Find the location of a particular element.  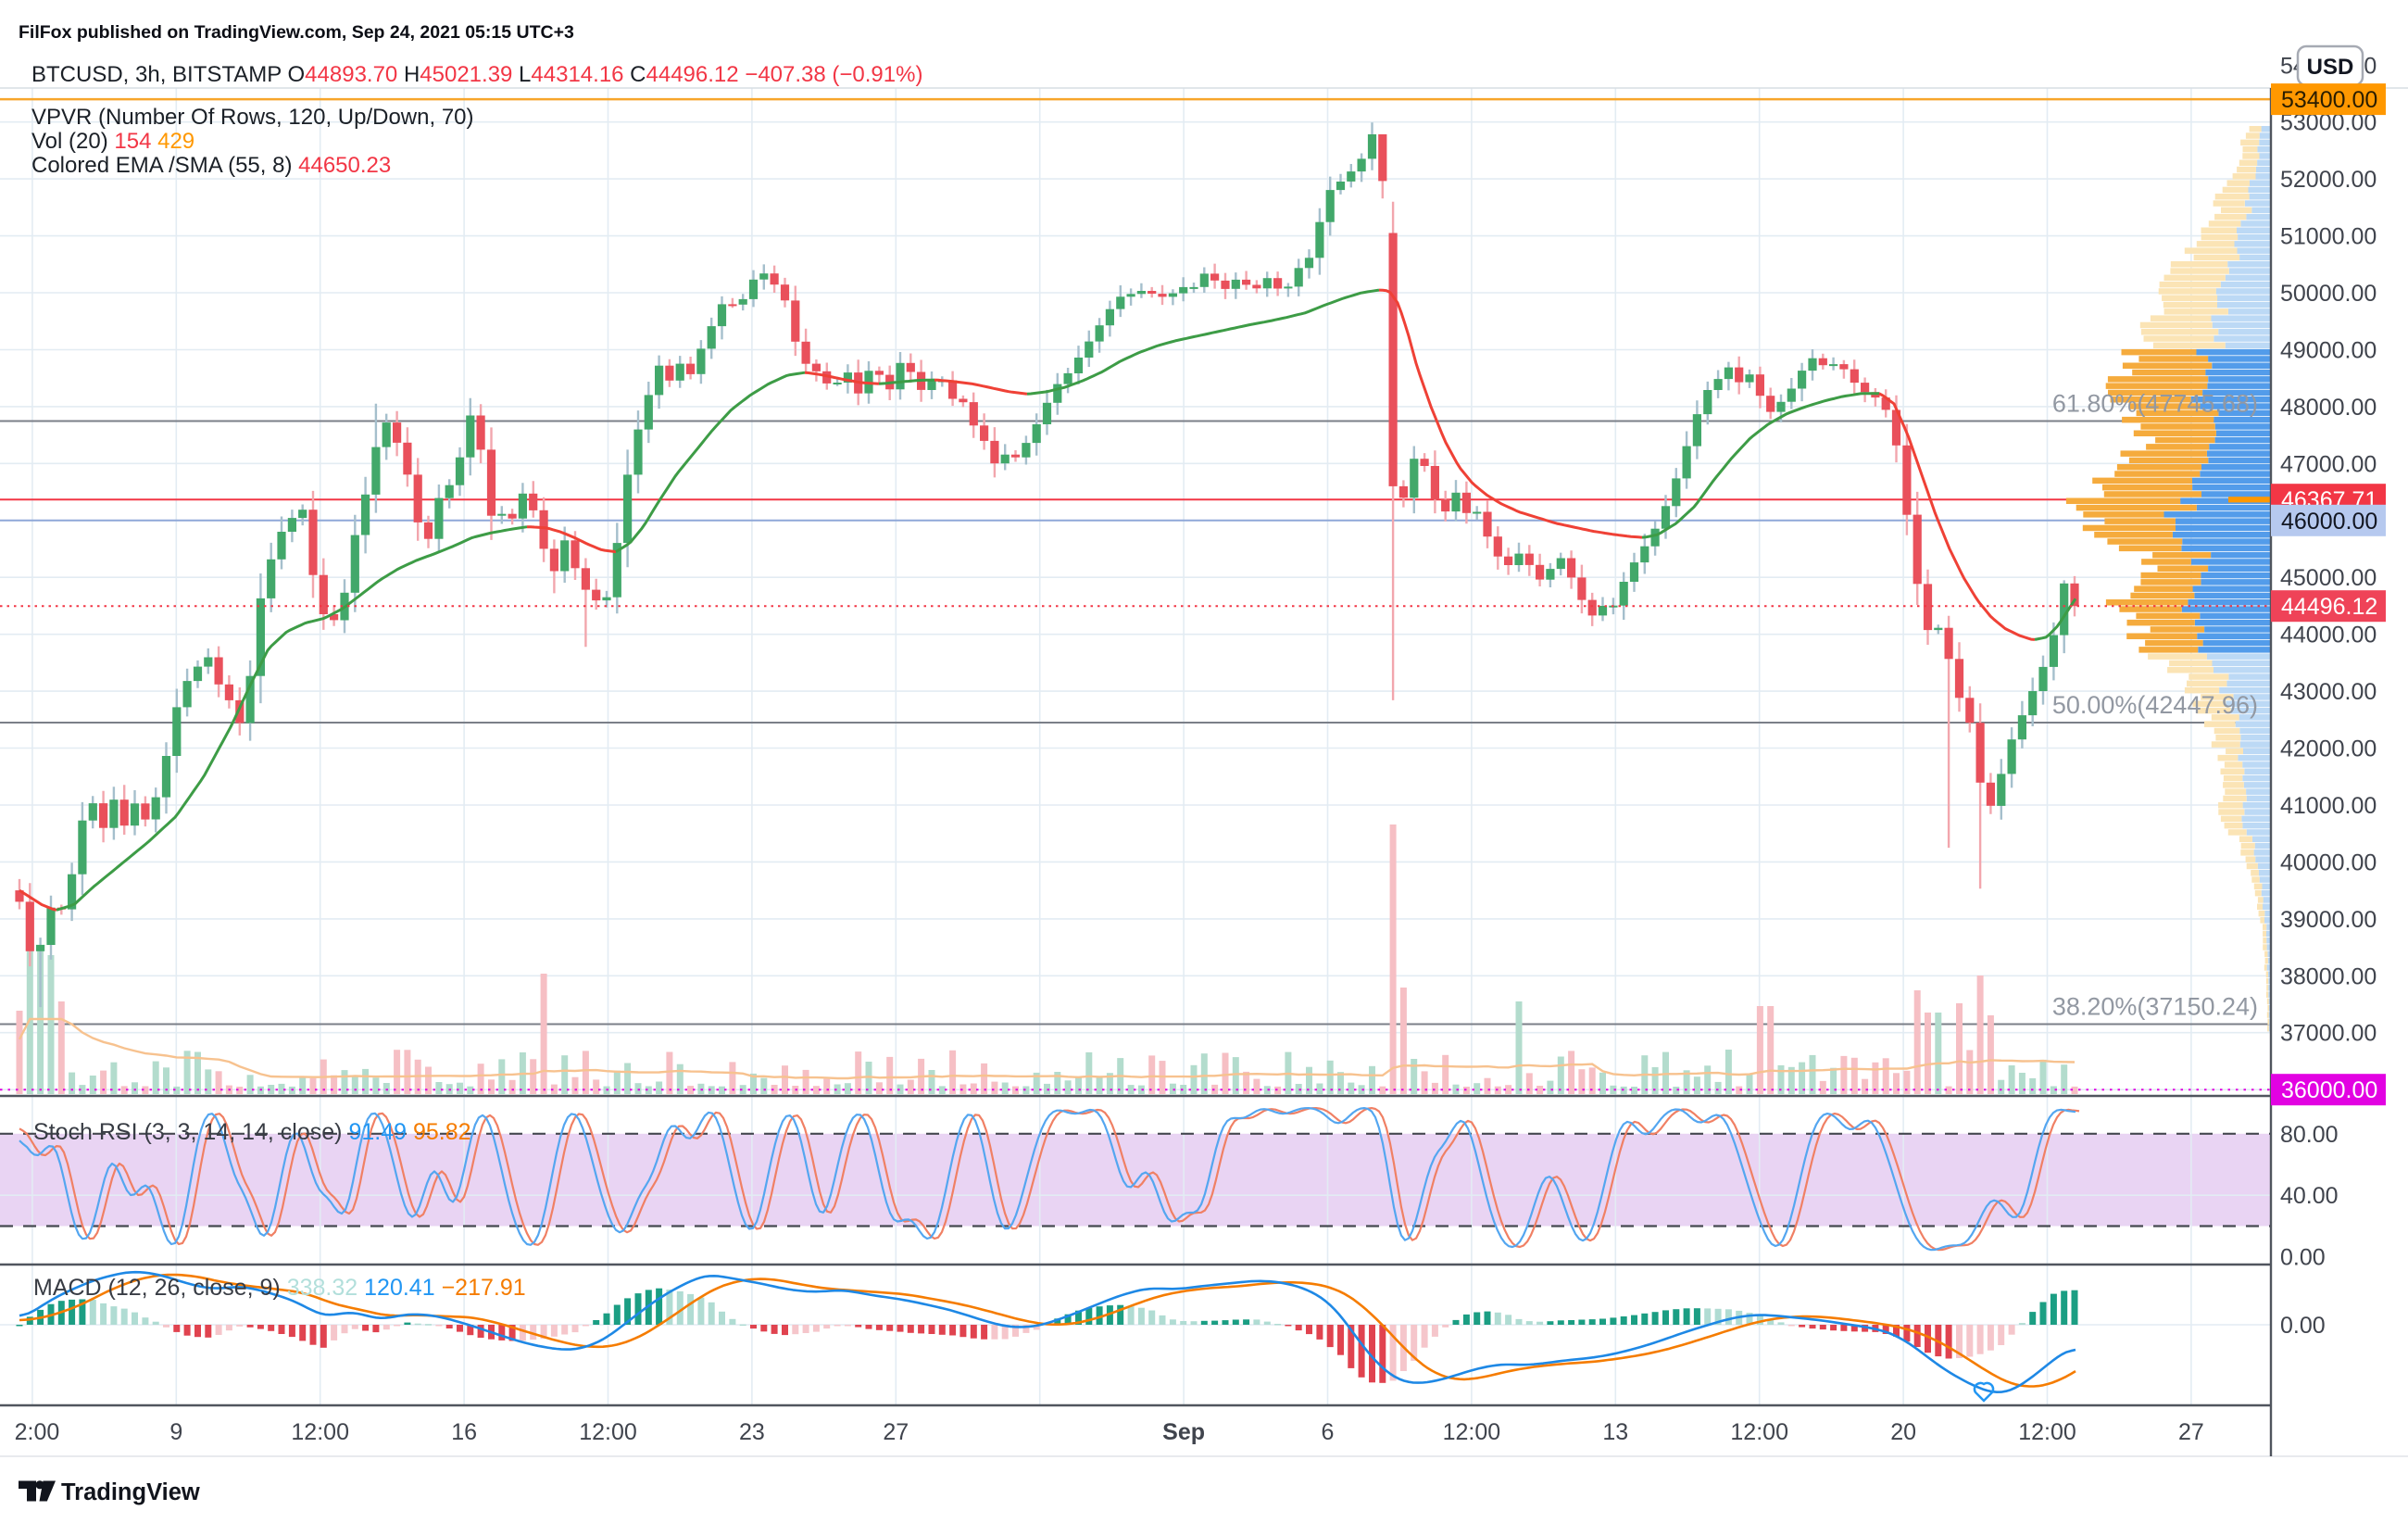

svg-text: 36000.00 is located at coordinates (2329, 1090).